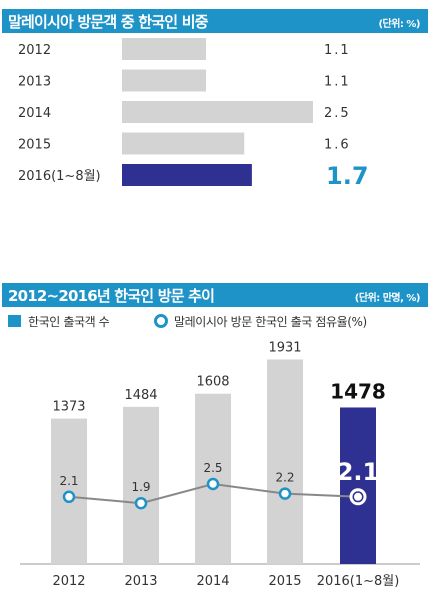 The image size is (430, 597). Describe the element at coordinates (108, 22) in the screenshot. I see `chart1-title: 말레이시아 방문객 중 한국인 비중` at that location.